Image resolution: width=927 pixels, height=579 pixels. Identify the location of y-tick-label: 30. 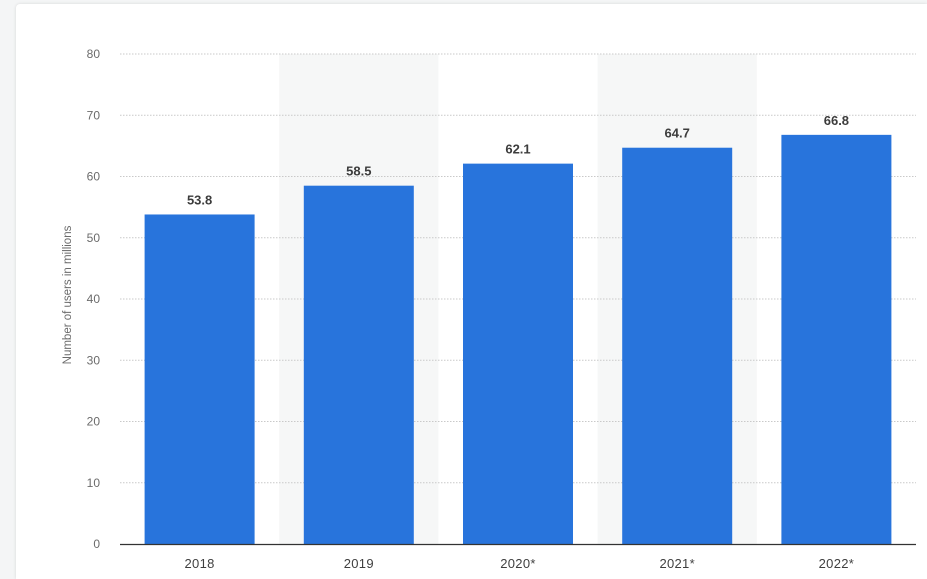
(94, 360).